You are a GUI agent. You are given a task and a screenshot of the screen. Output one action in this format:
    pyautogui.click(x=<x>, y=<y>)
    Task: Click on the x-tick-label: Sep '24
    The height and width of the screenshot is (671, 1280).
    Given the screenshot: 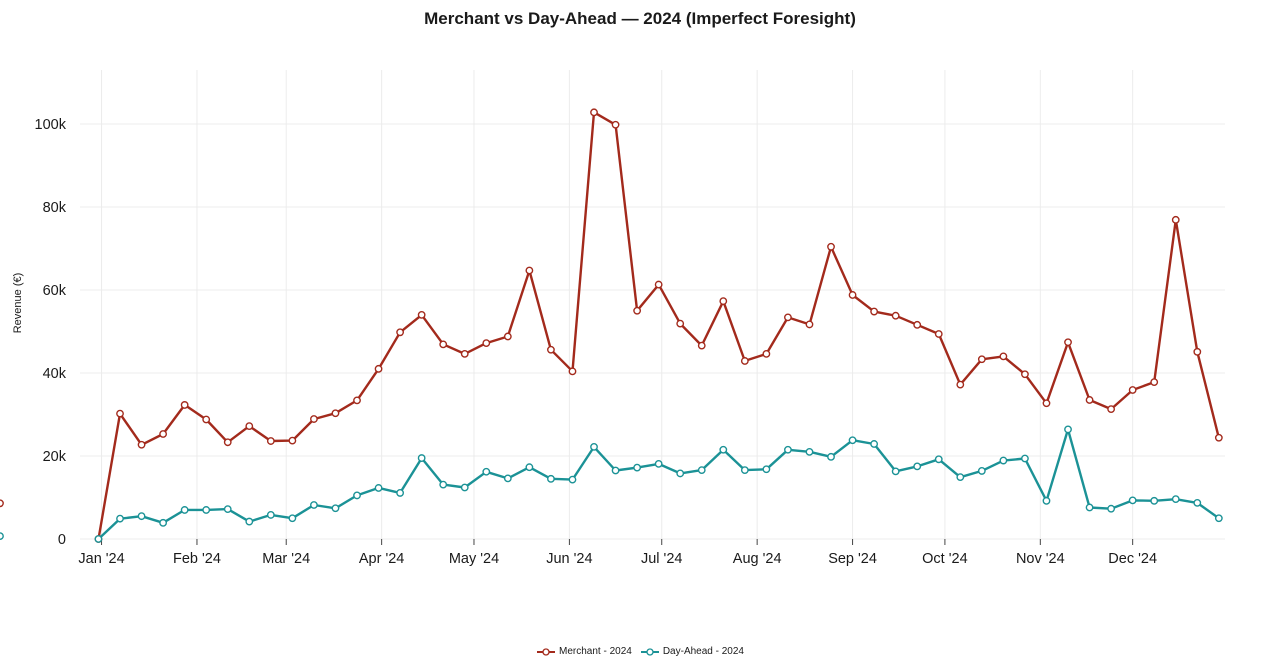 What is the action you would take?
    pyautogui.click(x=852, y=559)
    